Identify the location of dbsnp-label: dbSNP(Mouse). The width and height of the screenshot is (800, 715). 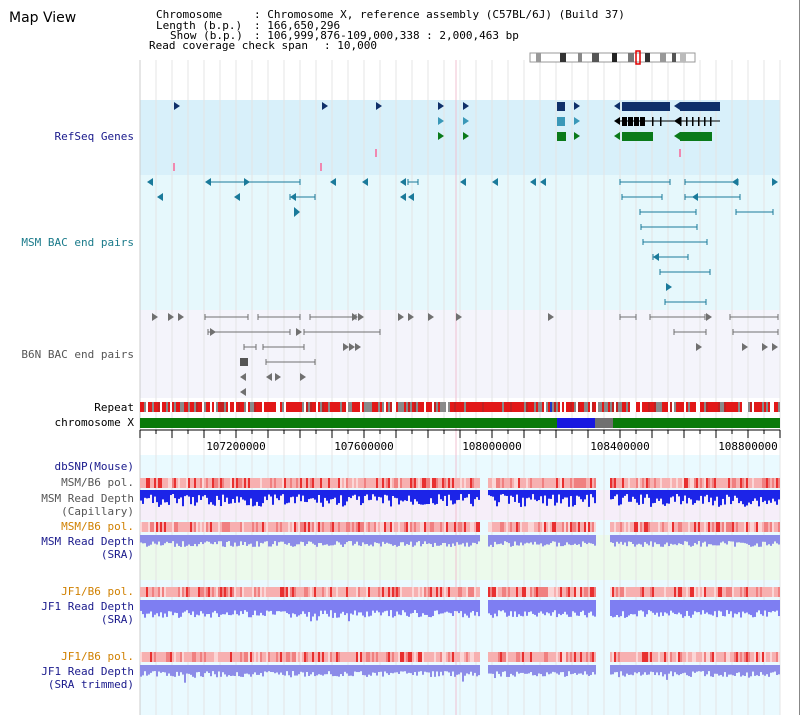
(94, 466).